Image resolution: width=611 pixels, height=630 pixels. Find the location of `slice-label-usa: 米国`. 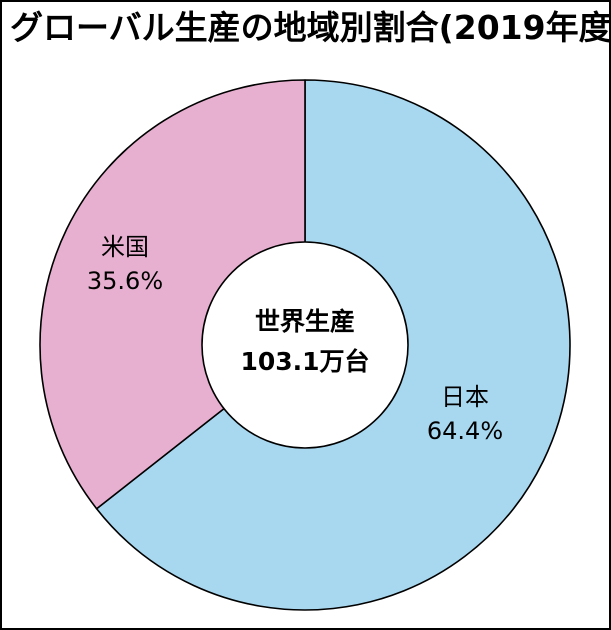

slice-label-usa: 米国 is located at coordinates (125, 247).